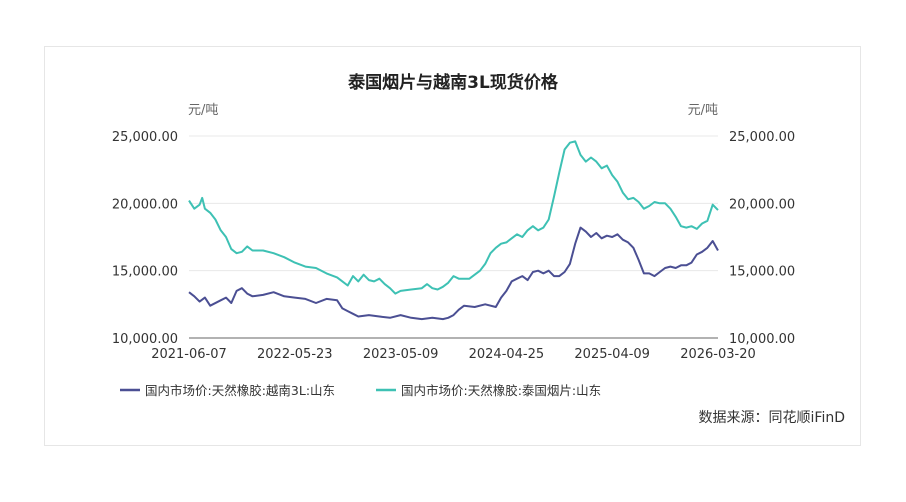 The width and height of the screenshot is (906, 502). Describe the element at coordinates (762, 272) in the screenshot. I see `y-tick-label-right: 15,000.00` at that location.